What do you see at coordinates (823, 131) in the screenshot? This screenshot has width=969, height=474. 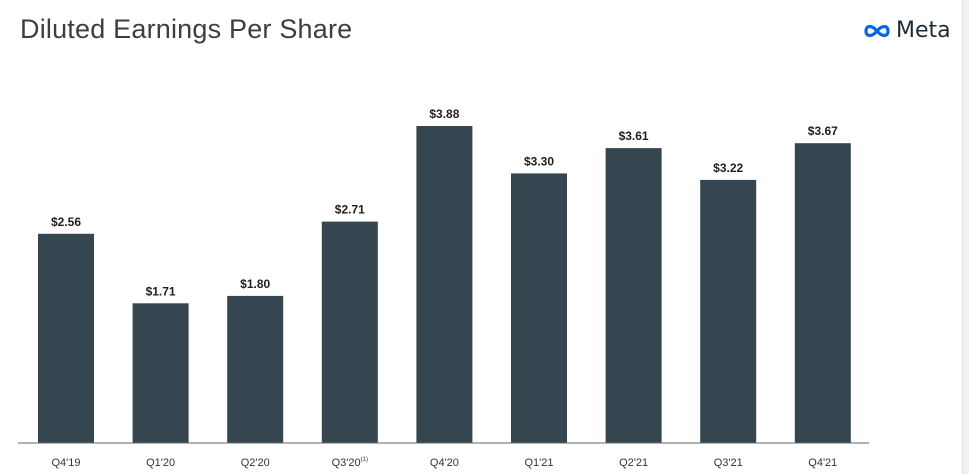 I see `data-label-8: $3.67` at bounding box center [823, 131].